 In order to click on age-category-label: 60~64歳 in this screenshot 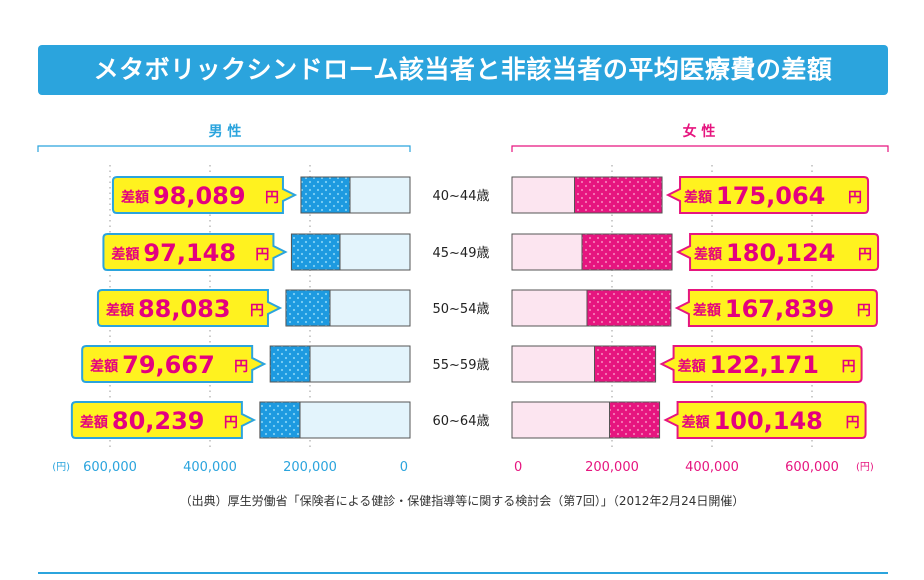, I will do `click(461, 421)`.